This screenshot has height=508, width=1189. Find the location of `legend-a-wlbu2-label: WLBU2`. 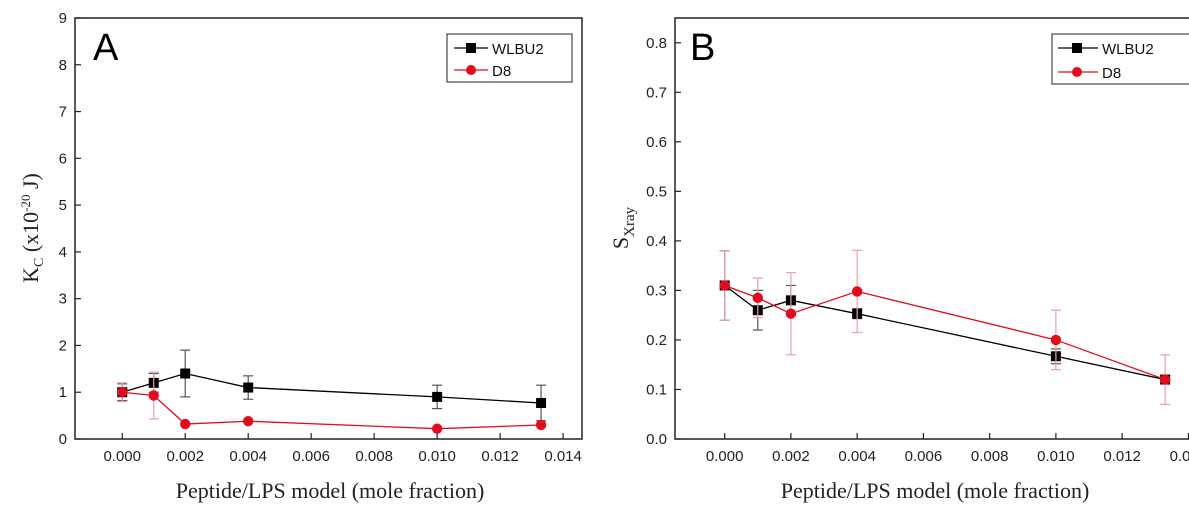

legend-a-wlbu2-label: WLBU2 is located at coordinates (518, 49).